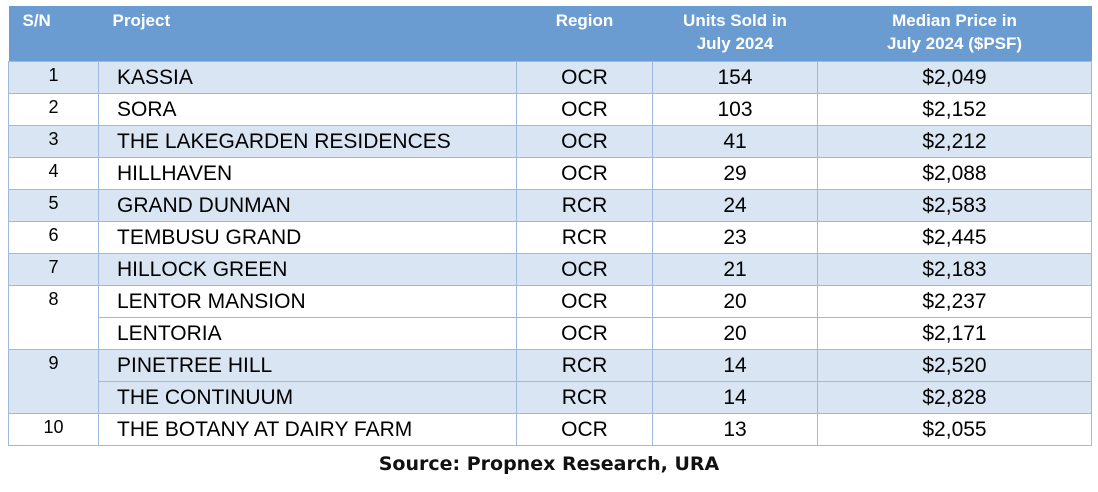 This screenshot has height=492, width=1098. What do you see at coordinates (735, 77) in the screenshot?
I see `units-cell: 154` at bounding box center [735, 77].